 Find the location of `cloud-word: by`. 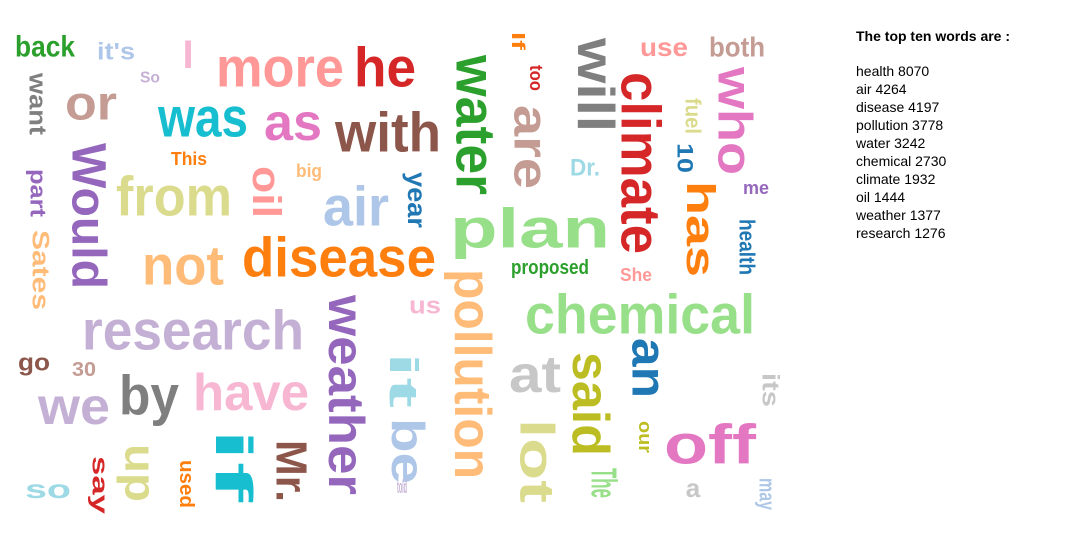

cloud-word: by is located at coordinates (149, 395).